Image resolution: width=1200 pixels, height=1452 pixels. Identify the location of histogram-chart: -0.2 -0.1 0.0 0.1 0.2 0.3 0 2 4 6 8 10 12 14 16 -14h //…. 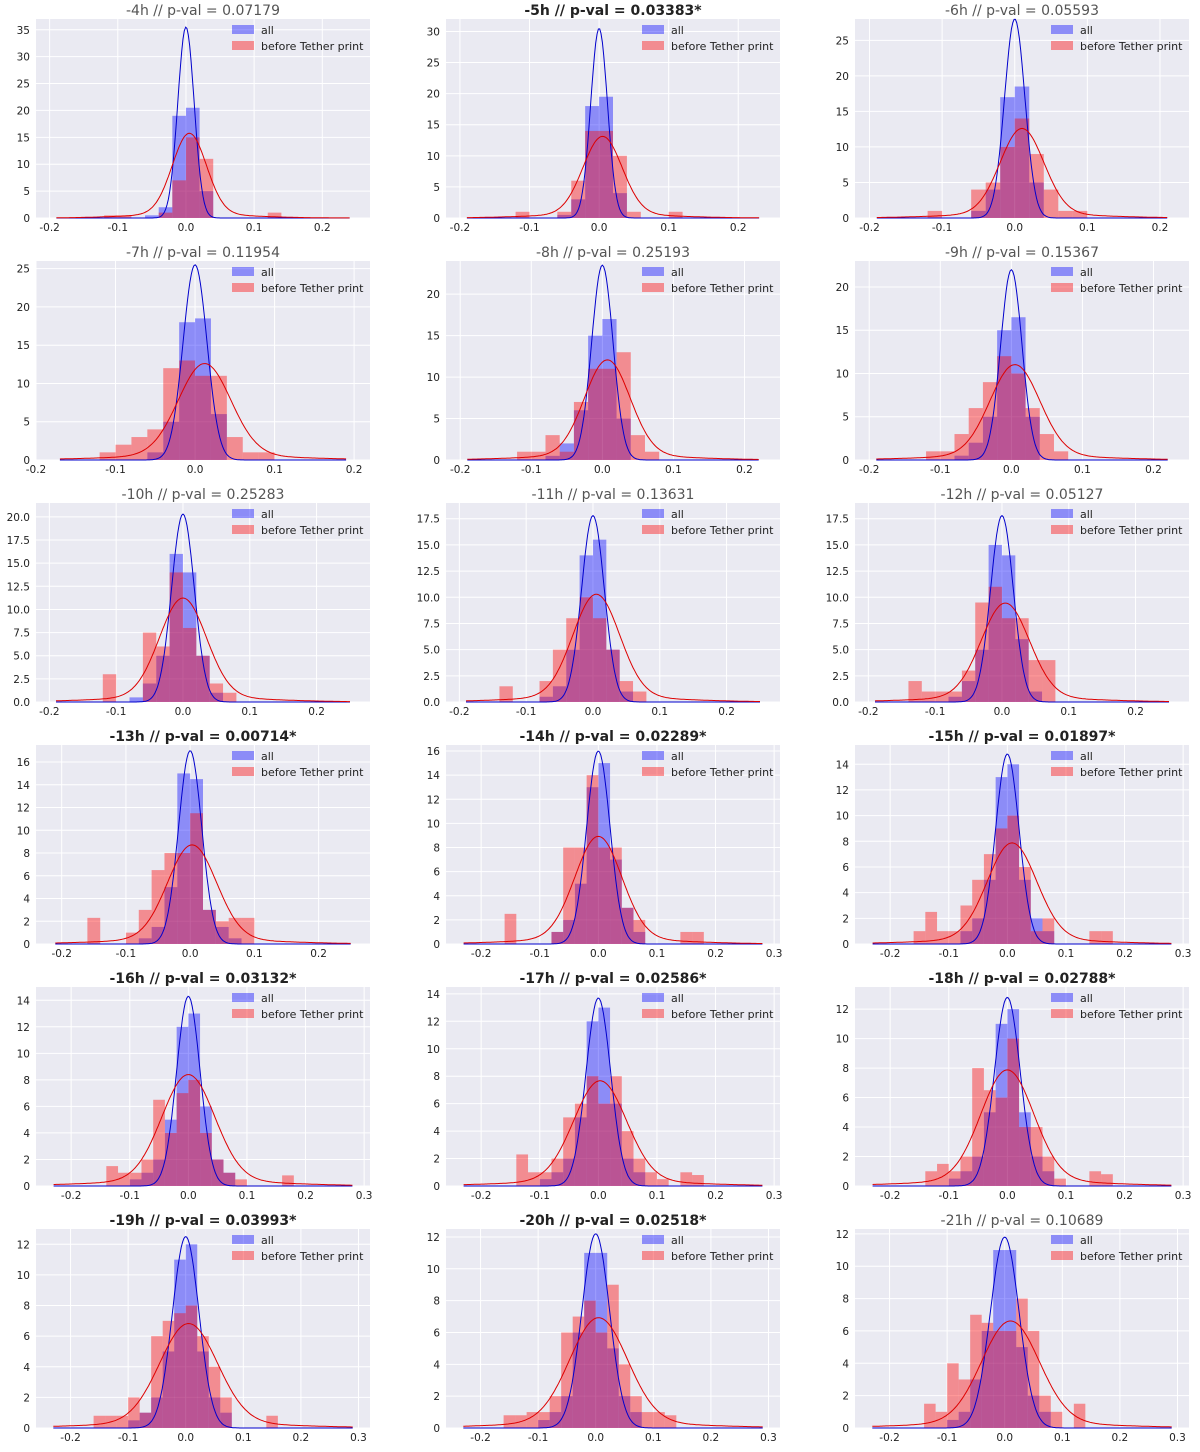
(605, 844).